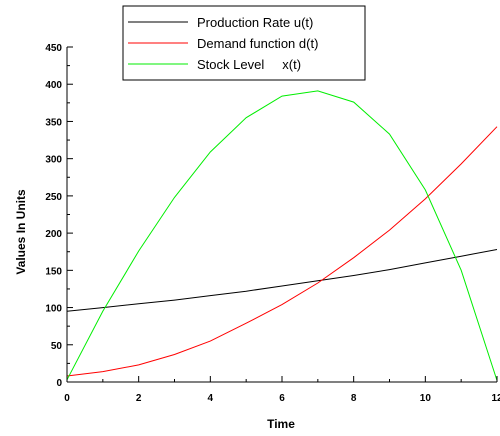 The image size is (500, 436). What do you see at coordinates (59, 383) in the screenshot?
I see `y-tick-label: 0` at bounding box center [59, 383].